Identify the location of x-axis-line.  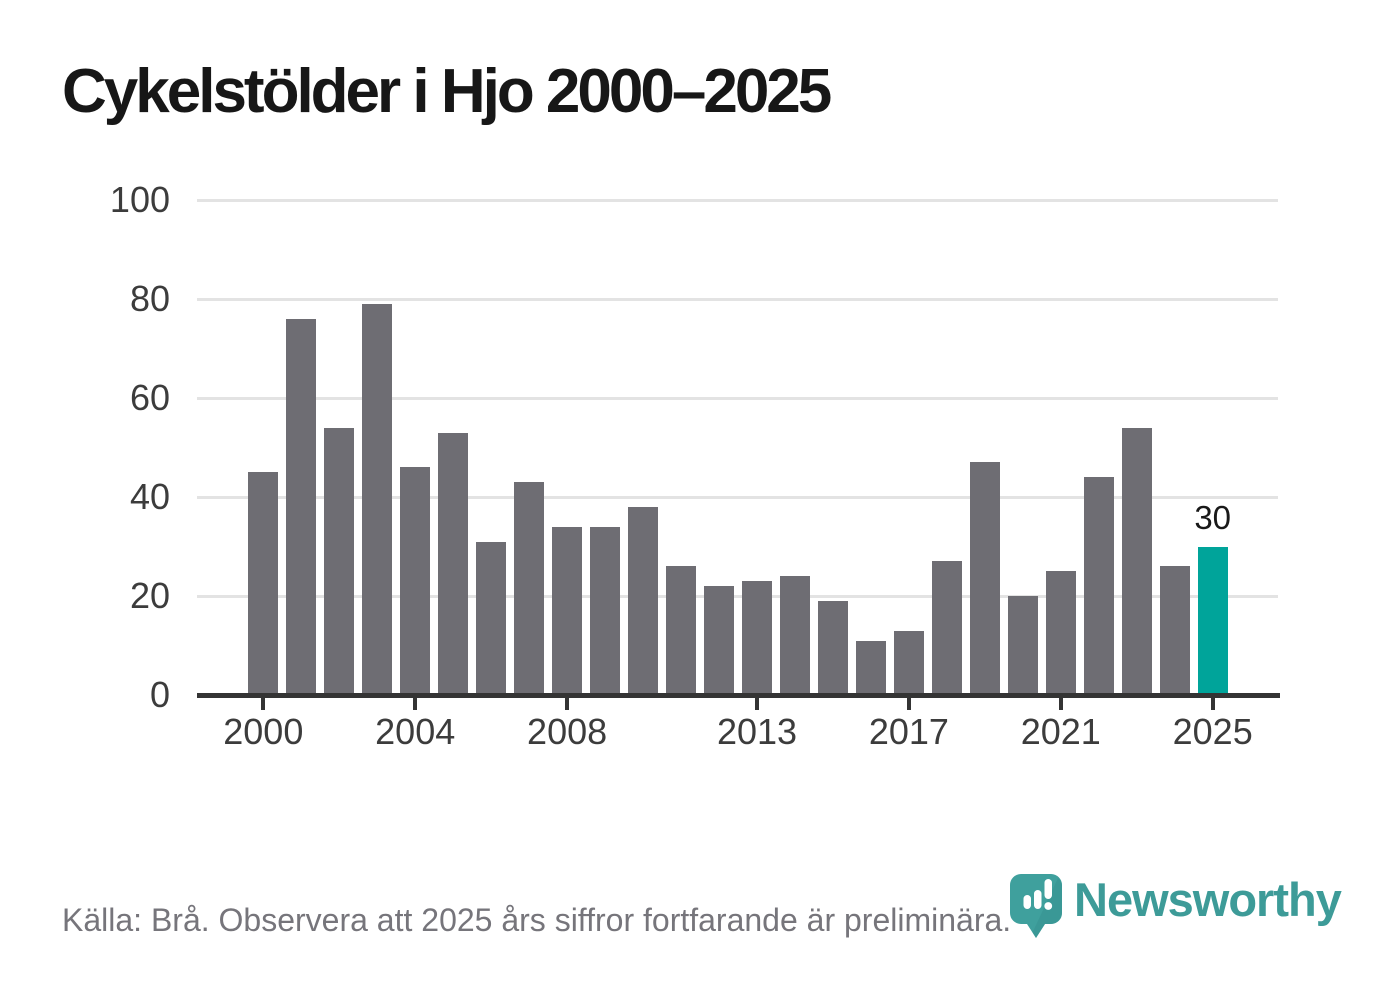
(738, 695).